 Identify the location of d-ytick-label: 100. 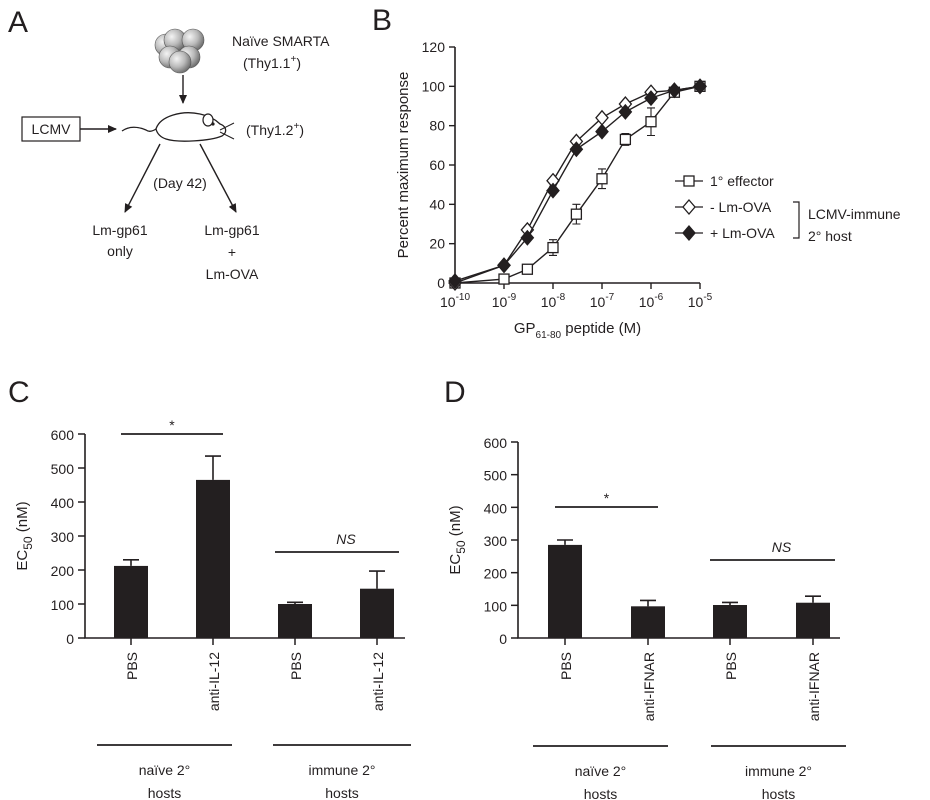
(496, 606).